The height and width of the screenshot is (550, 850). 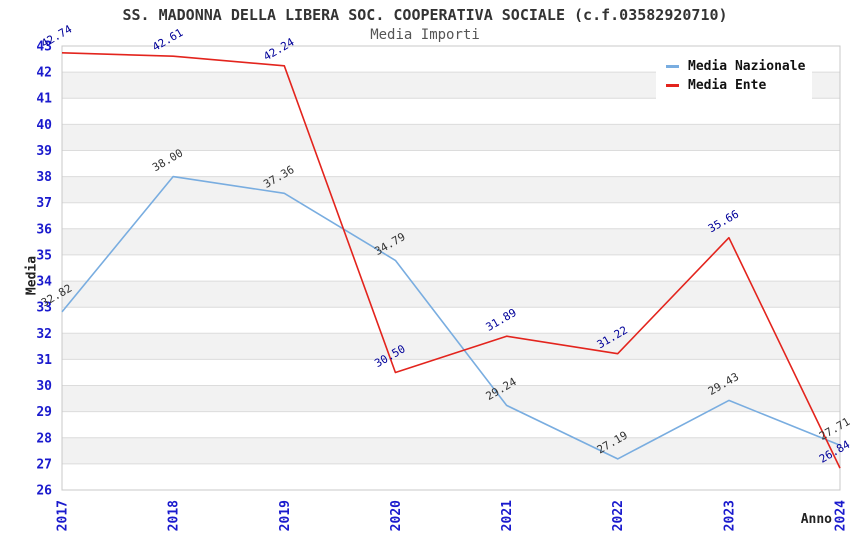 I want to click on x-tick-label: 2024, so click(x=841, y=515).